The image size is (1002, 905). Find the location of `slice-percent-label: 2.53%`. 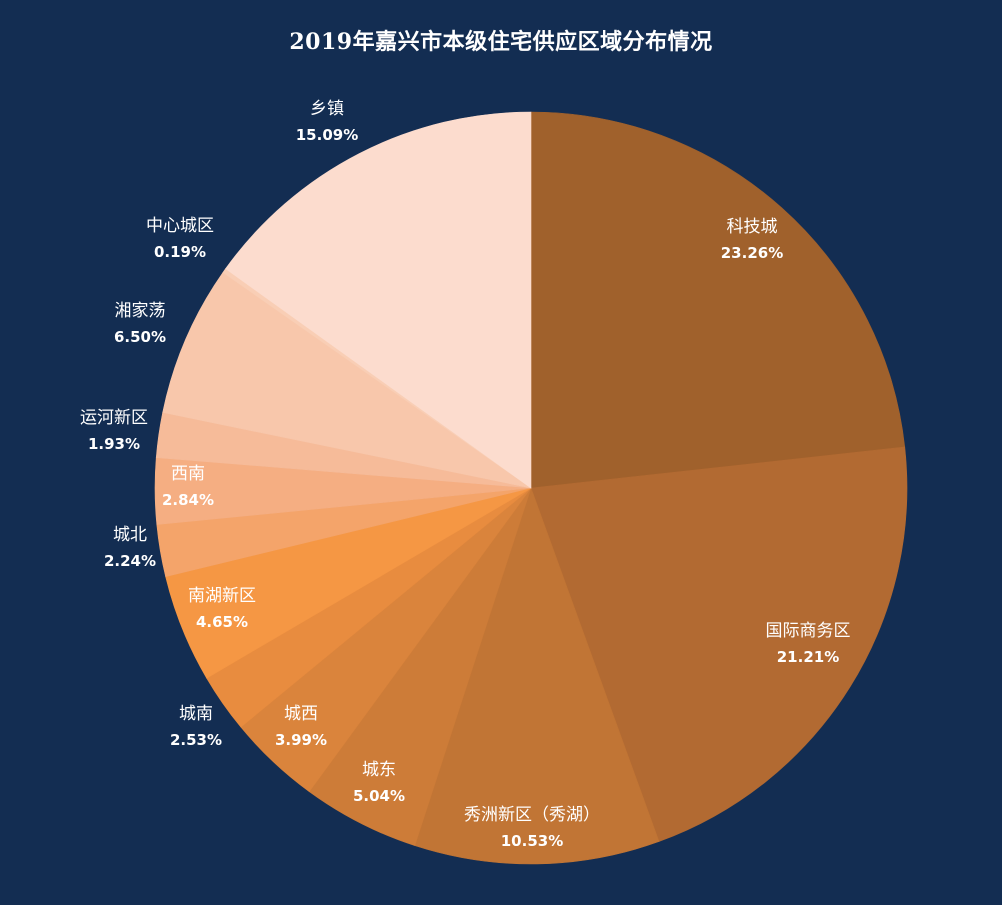

slice-percent-label: 2.53% is located at coordinates (196, 740).